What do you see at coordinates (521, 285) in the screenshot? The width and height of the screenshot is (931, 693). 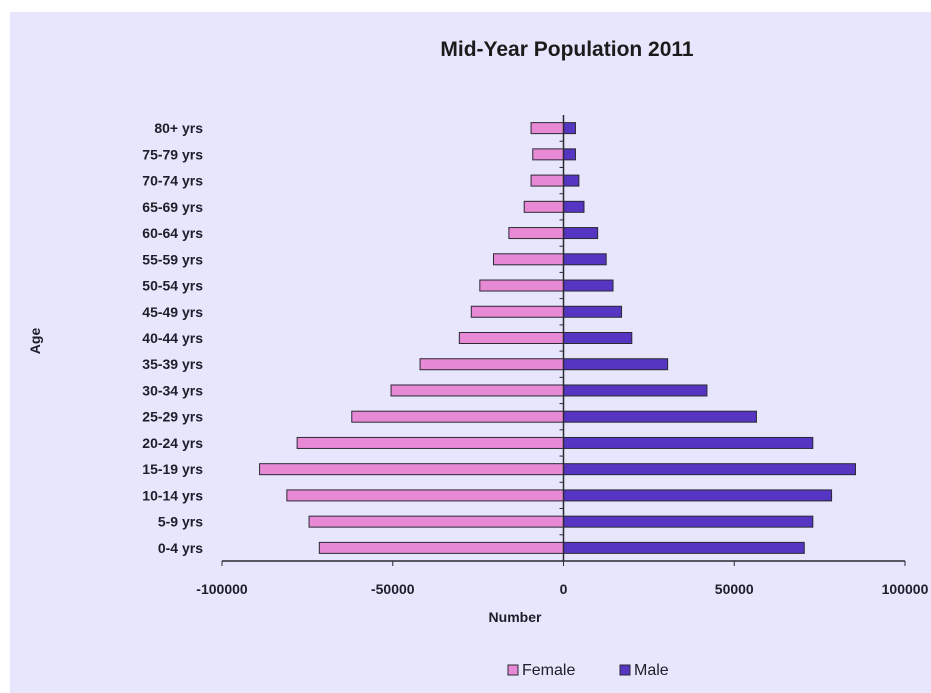 I see `bar-female-50-54-yrs` at bounding box center [521, 285].